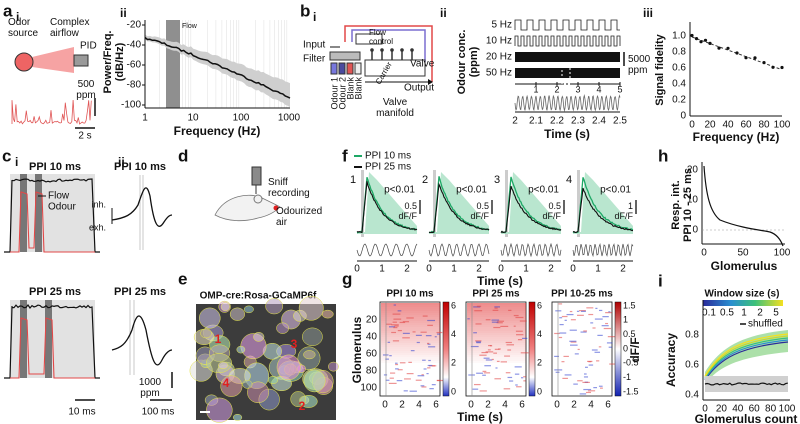 The image size is (800, 424). Describe the element at coordinates (314, 45) in the screenshot. I see `label: Input` at that location.